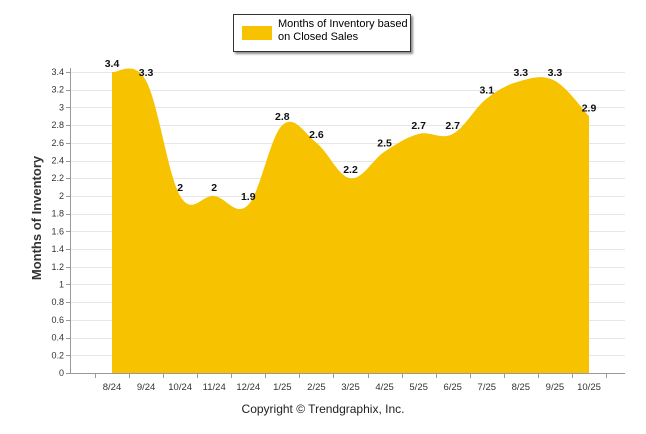 The image size is (646, 434). Describe the element at coordinates (316, 135) in the screenshot. I see `data-label: 2.6` at that location.